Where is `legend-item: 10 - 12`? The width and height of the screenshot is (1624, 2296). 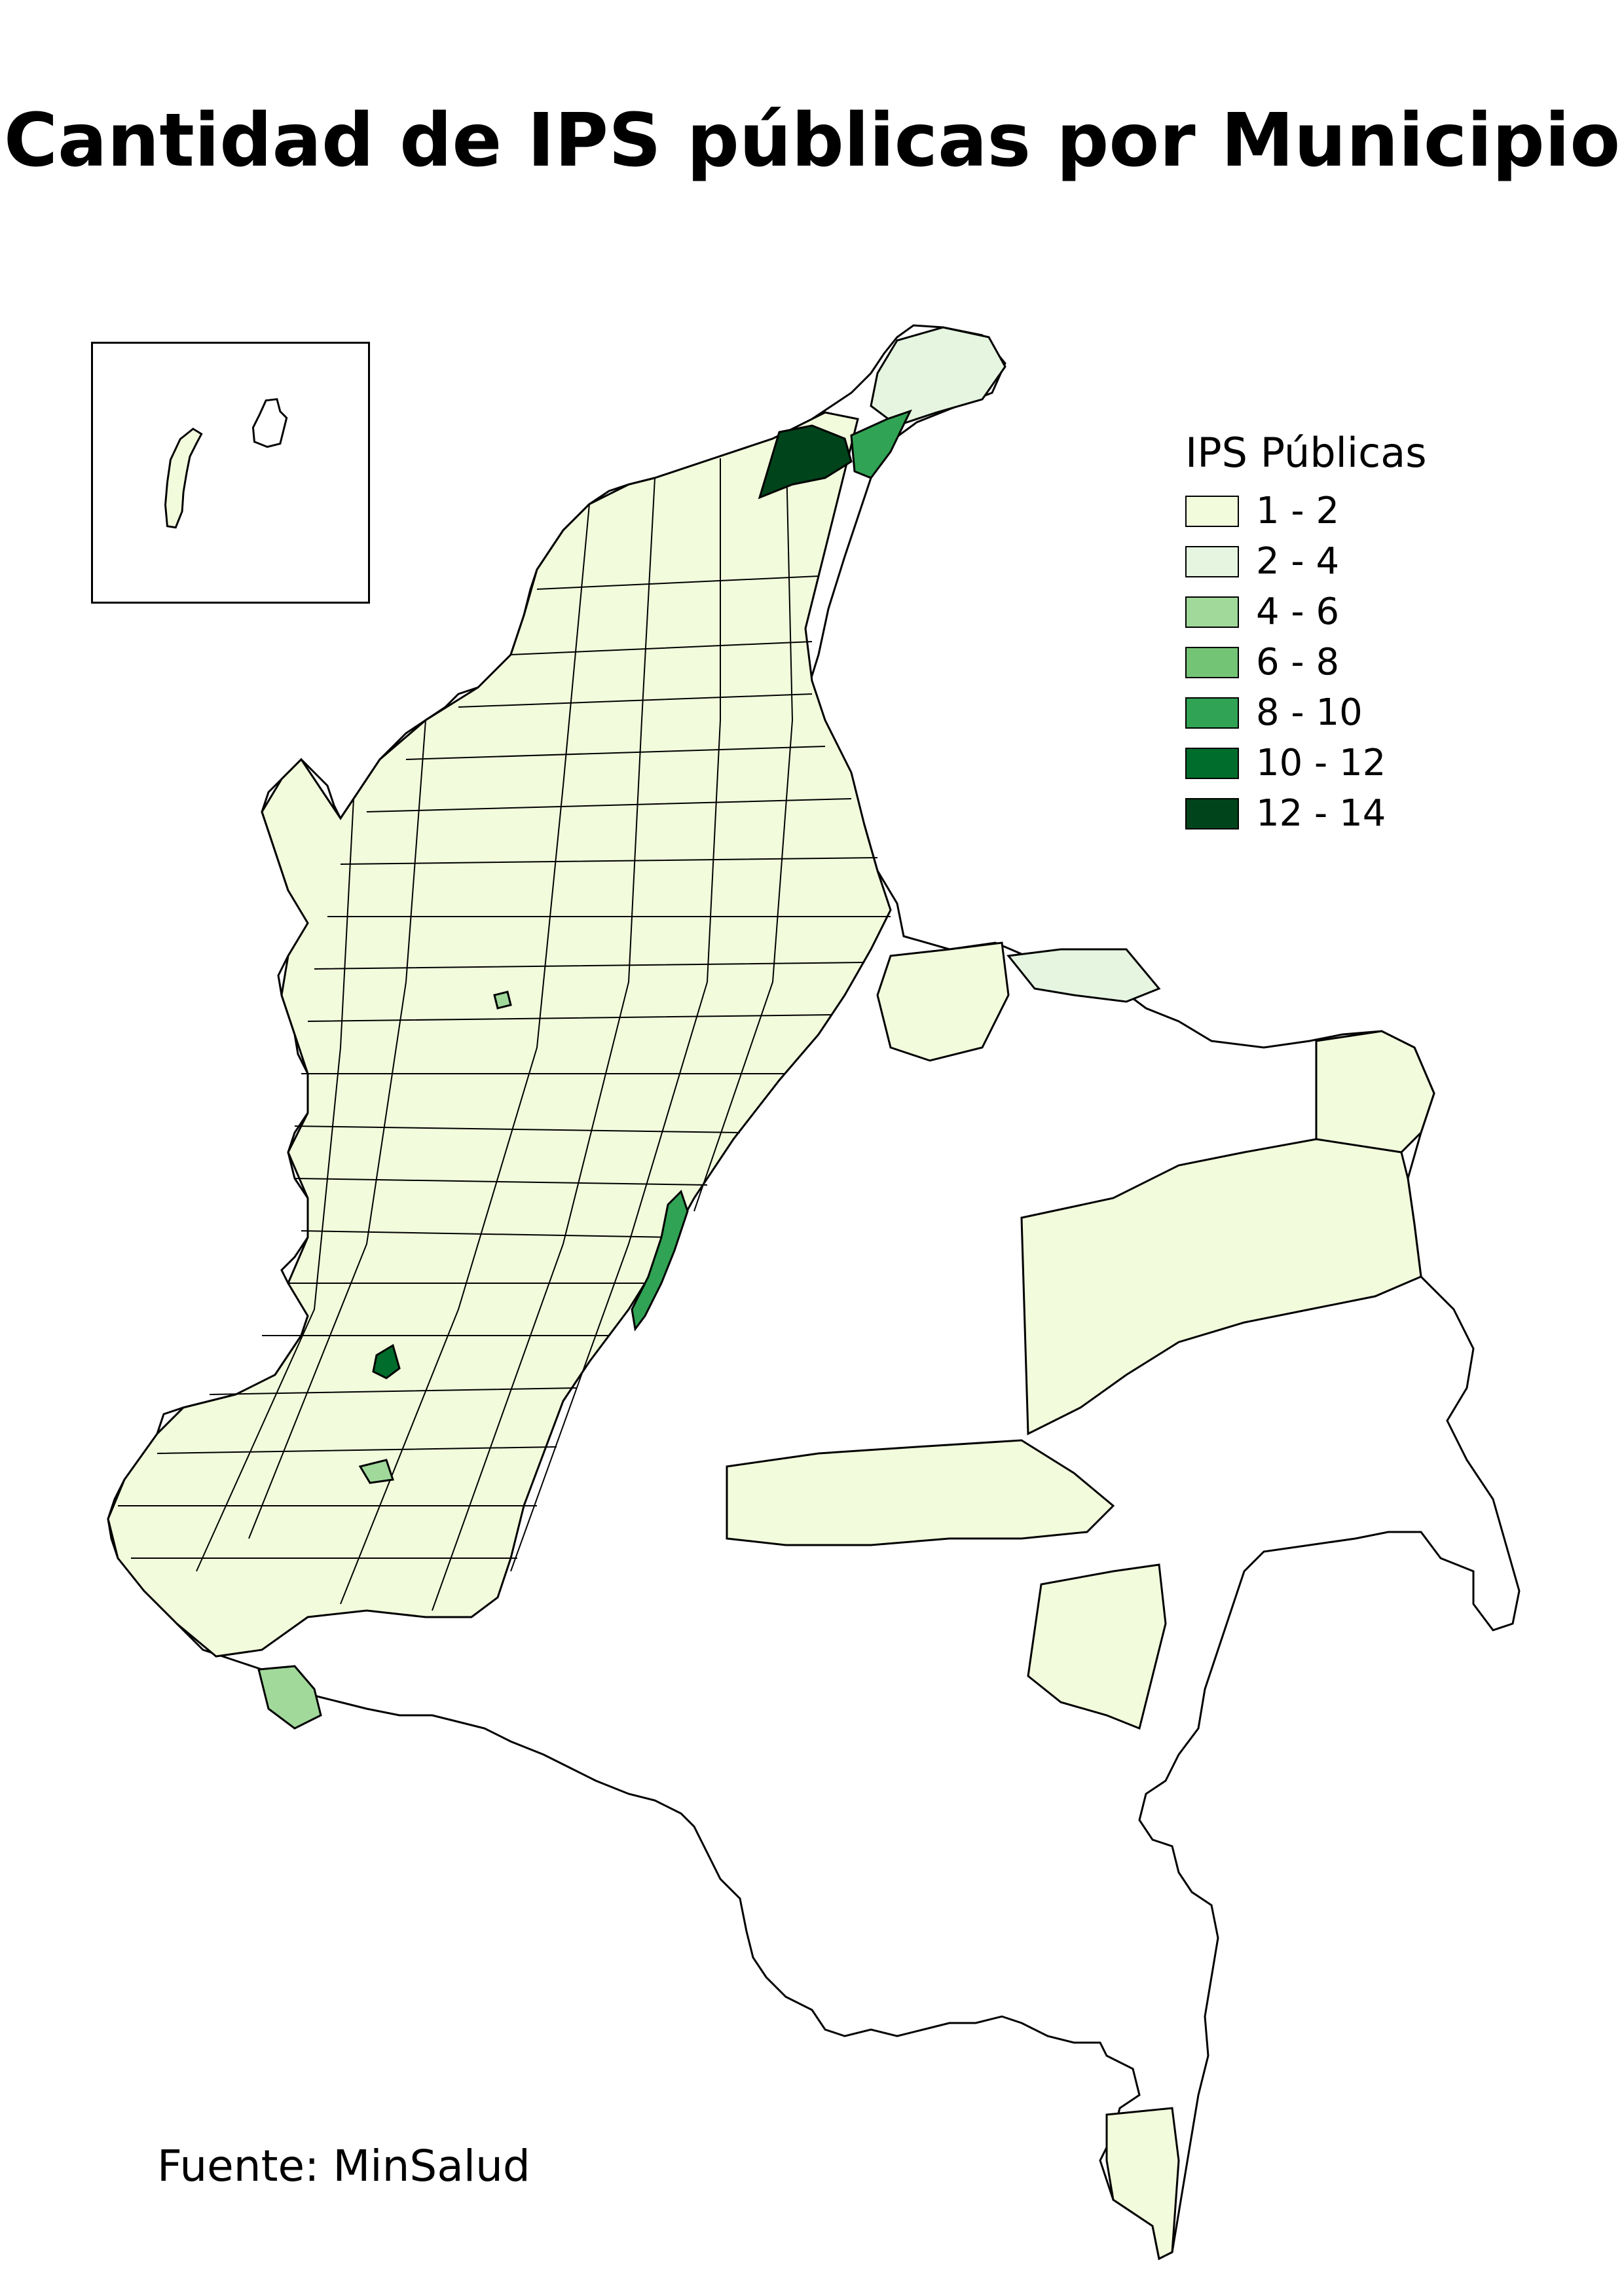
legend-item: 10 - 12 is located at coordinates (1306, 763).